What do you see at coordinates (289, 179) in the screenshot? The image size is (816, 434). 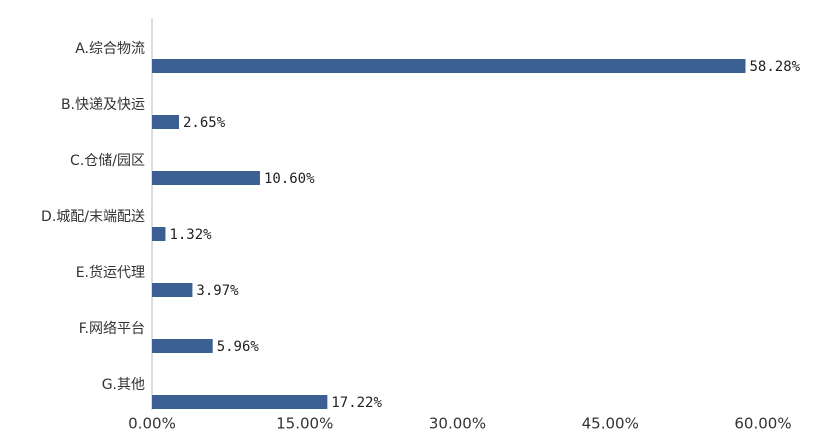 I see `value-label: 10.60%` at bounding box center [289, 179].